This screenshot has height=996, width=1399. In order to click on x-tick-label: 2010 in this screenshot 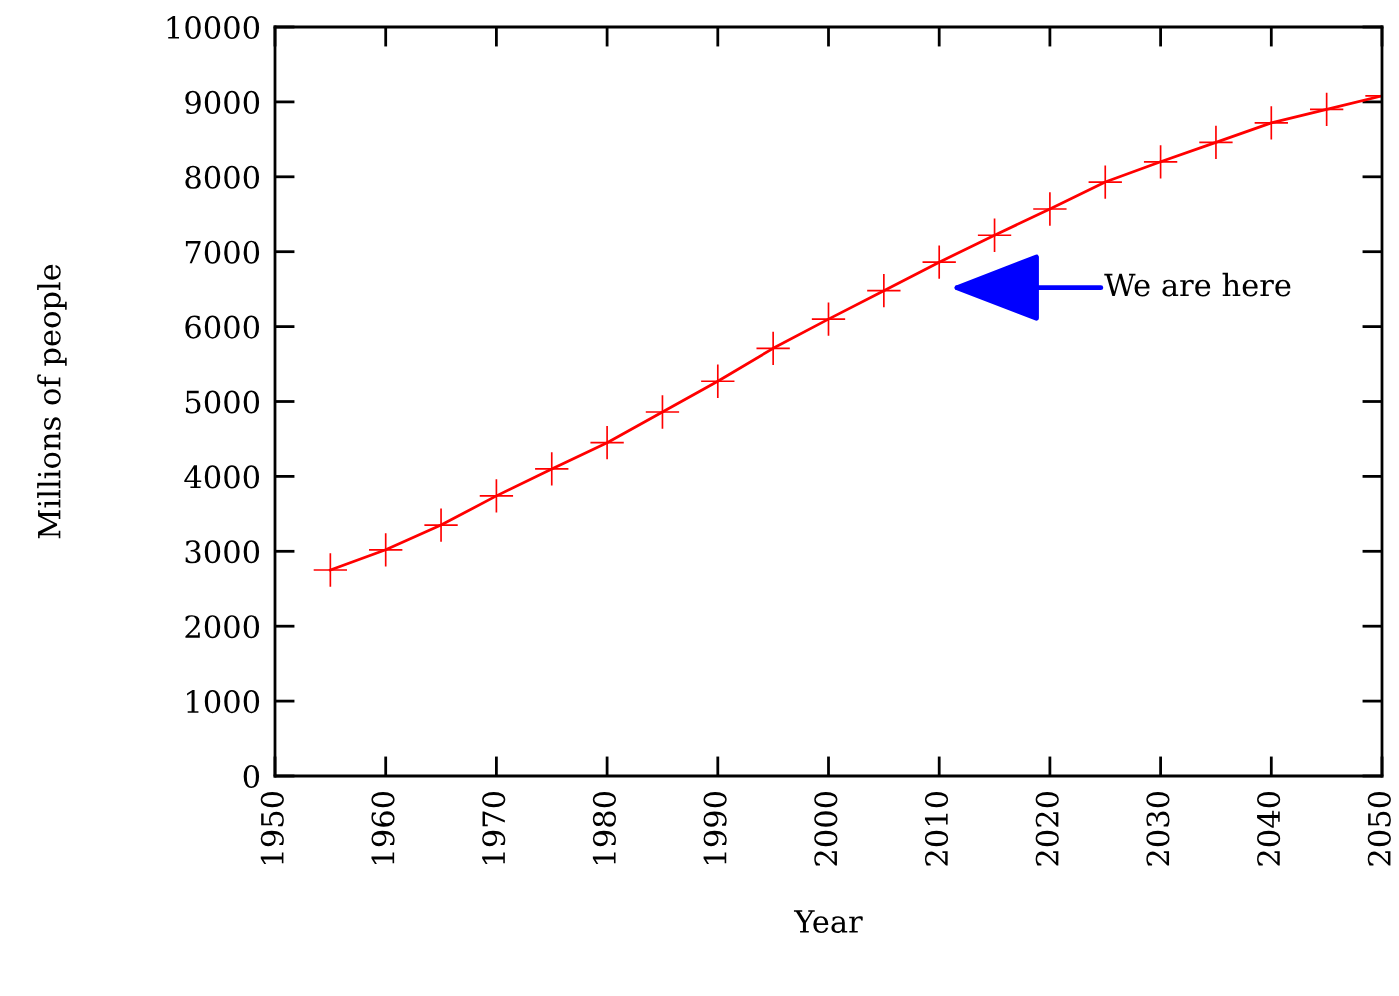, I will do `click(936, 828)`.